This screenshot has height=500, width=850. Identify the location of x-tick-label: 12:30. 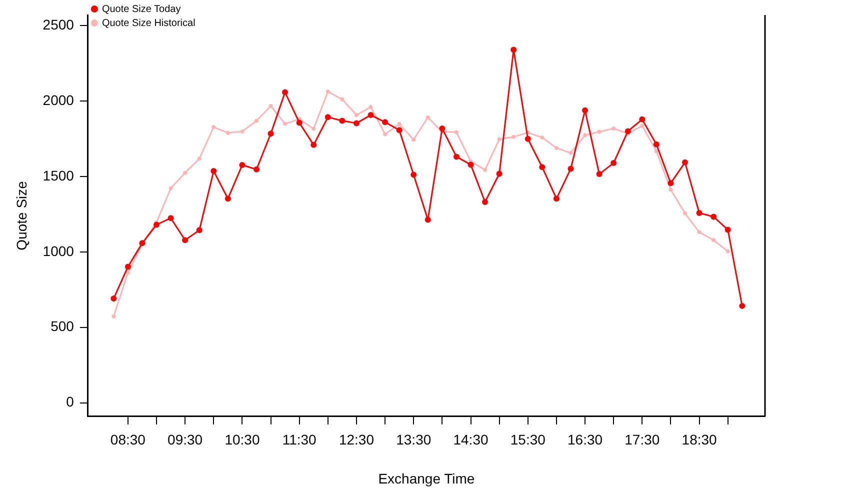
(356, 440).